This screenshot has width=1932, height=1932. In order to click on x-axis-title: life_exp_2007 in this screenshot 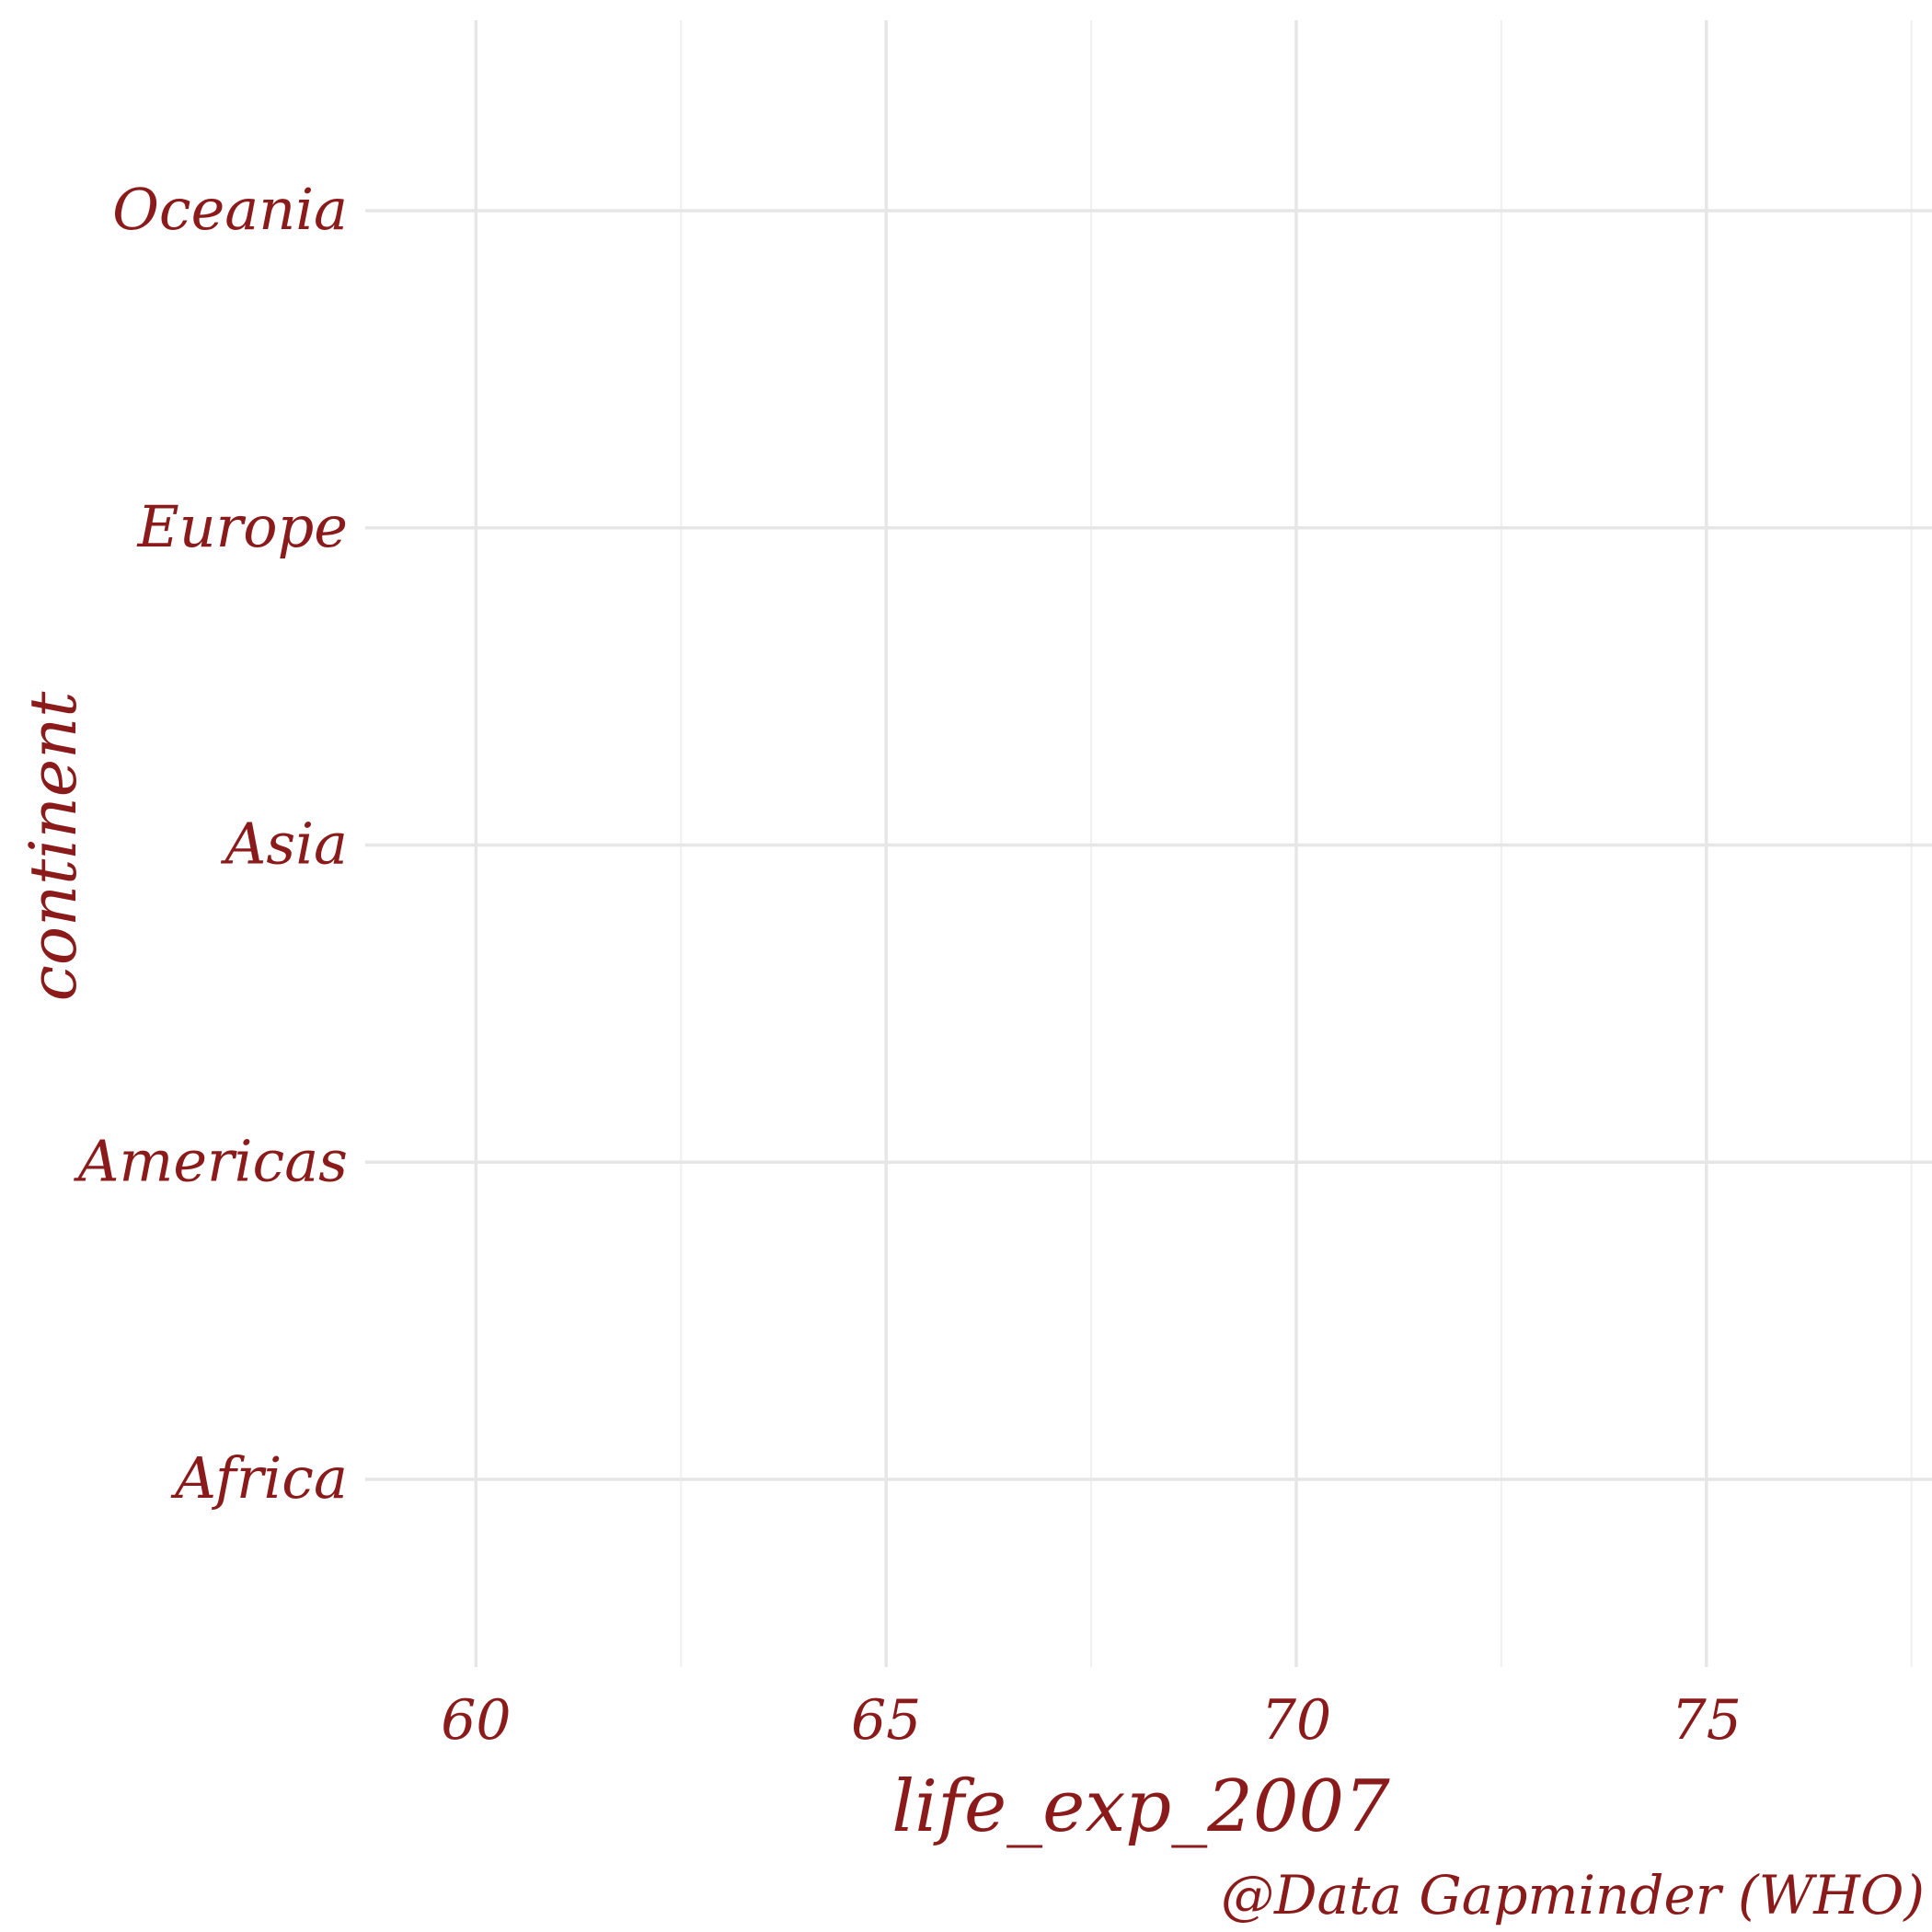, I will do `click(1140, 1806)`.